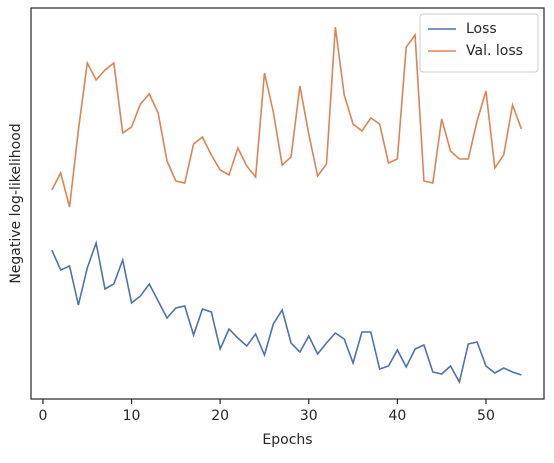  Describe the element at coordinates (16, 203) in the screenshot. I see `y-axis-label: Negative log-likelihood` at that location.